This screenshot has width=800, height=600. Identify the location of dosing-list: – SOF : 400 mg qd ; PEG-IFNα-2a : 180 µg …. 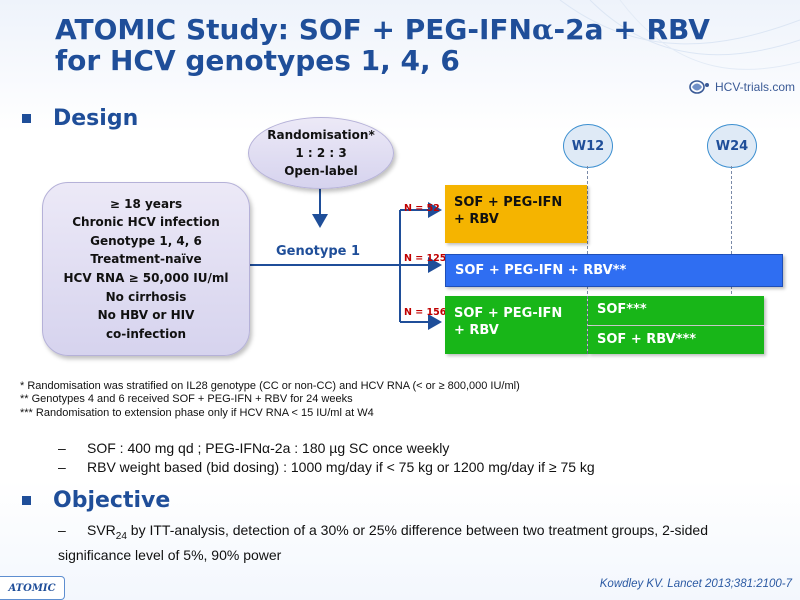
(326, 458).